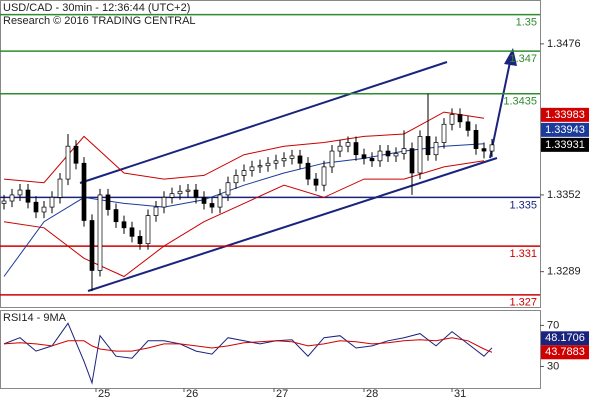 The width and height of the screenshot is (590, 400). Describe the element at coordinates (565, 130) in the screenshot. I see `price-tag-label: 1.33943` at that location.